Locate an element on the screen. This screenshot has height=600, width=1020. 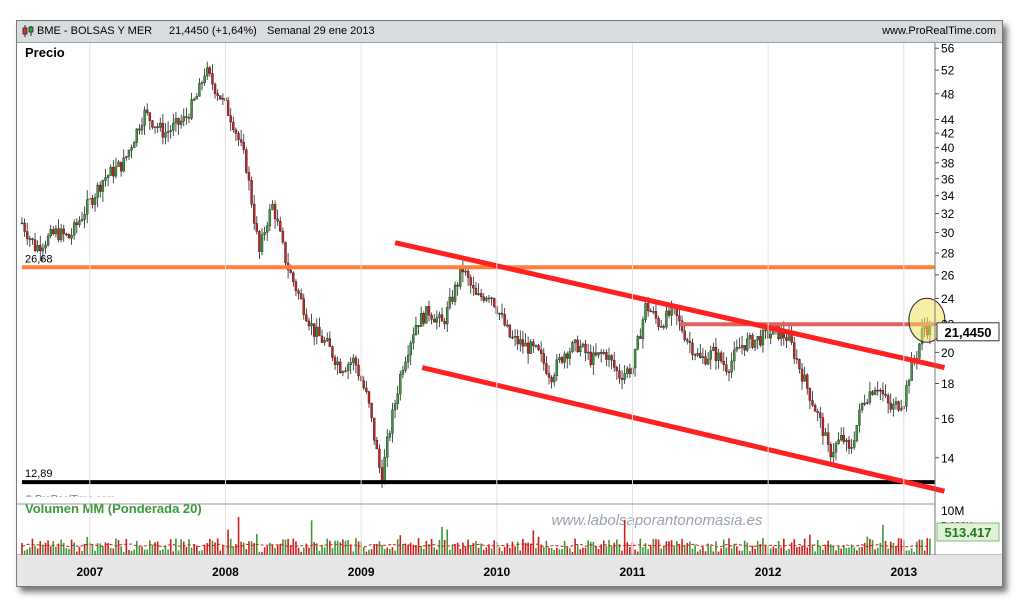
x-axis-band is located at coordinates (509, 570).